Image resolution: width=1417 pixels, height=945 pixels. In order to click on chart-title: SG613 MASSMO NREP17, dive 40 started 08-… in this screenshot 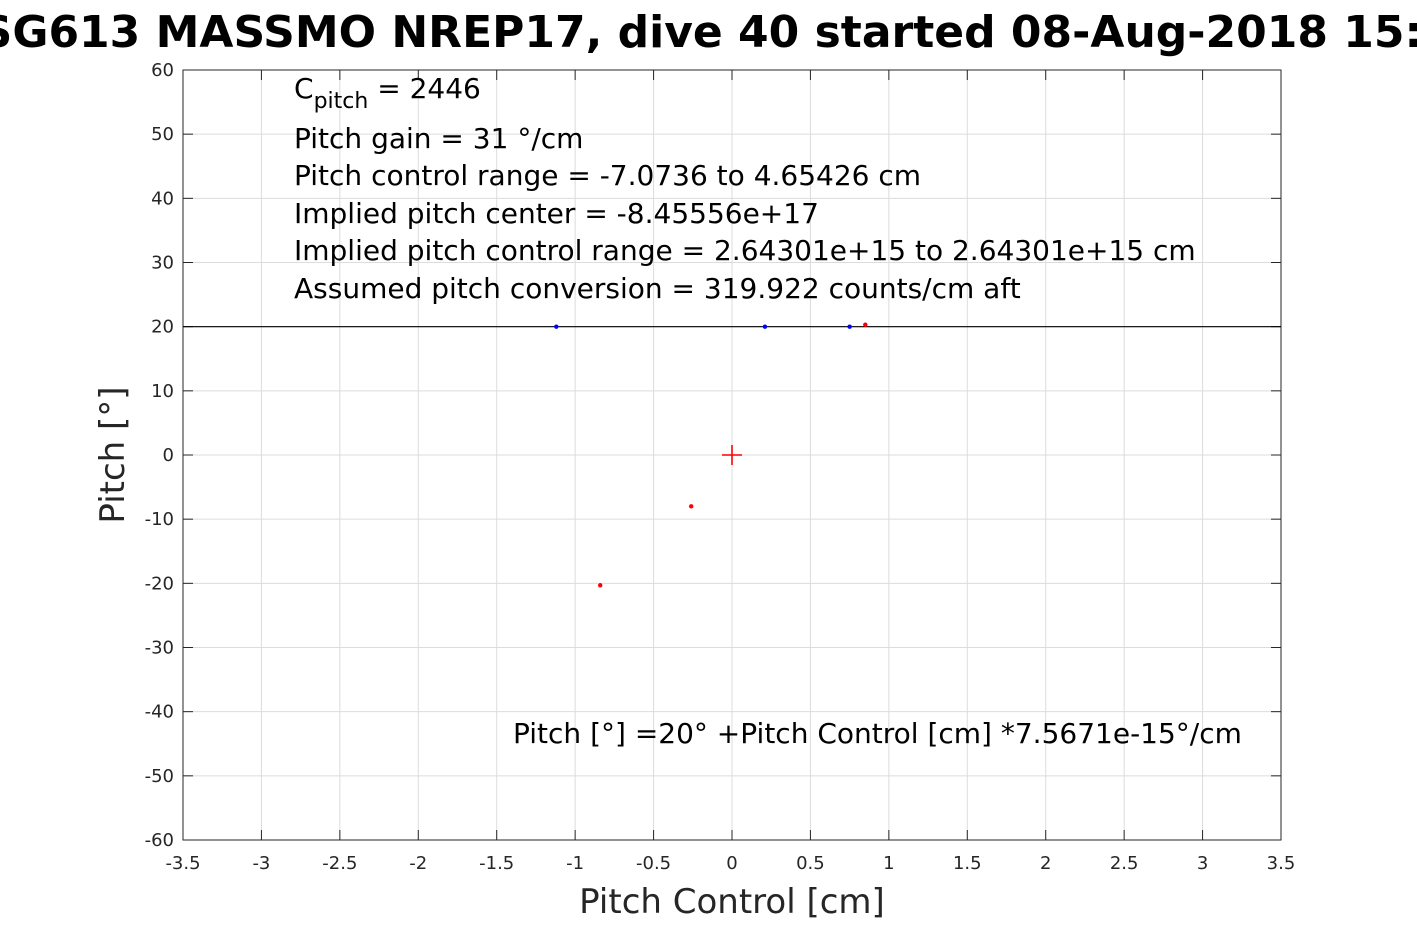, I will do `click(708, 32)`.